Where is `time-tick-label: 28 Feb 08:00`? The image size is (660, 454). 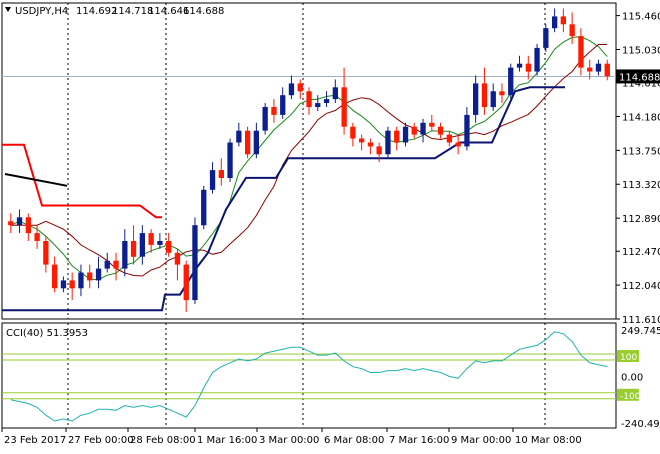 time-tick-label: 28 Feb 08:00 is located at coordinates (163, 440).